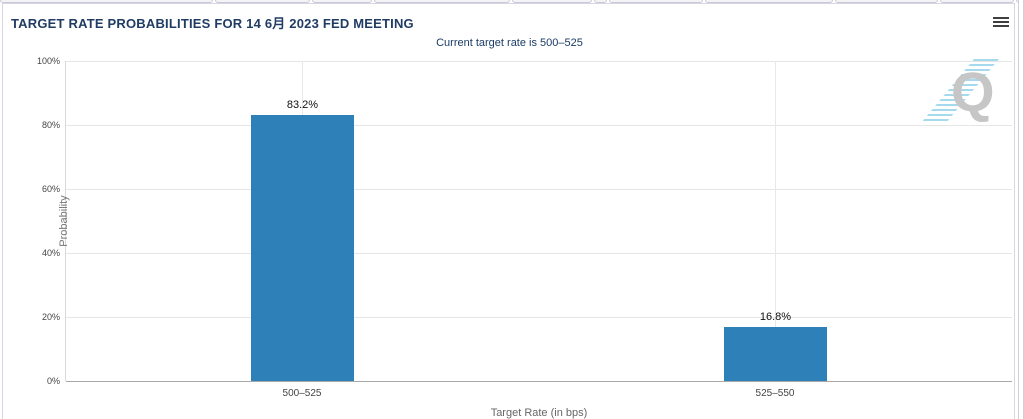  I want to click on scrollbar-track, so click(1021, 209).